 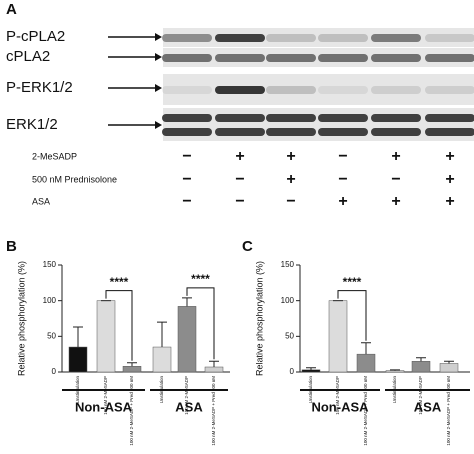 What do you see at coordinates (11, 246) in the screenshot?
I see `panel-label: B` at bounding box center [11, 246].